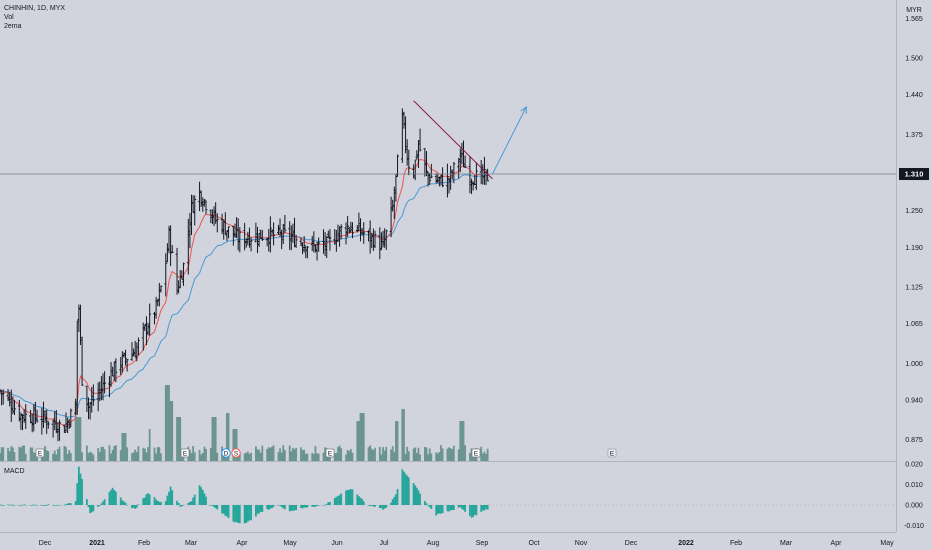 The width and height of the screenshot is (932, 550). Describe the element at coordinates (14, 471) in the screenshot. I see `macd-legend: MACD` at that location.